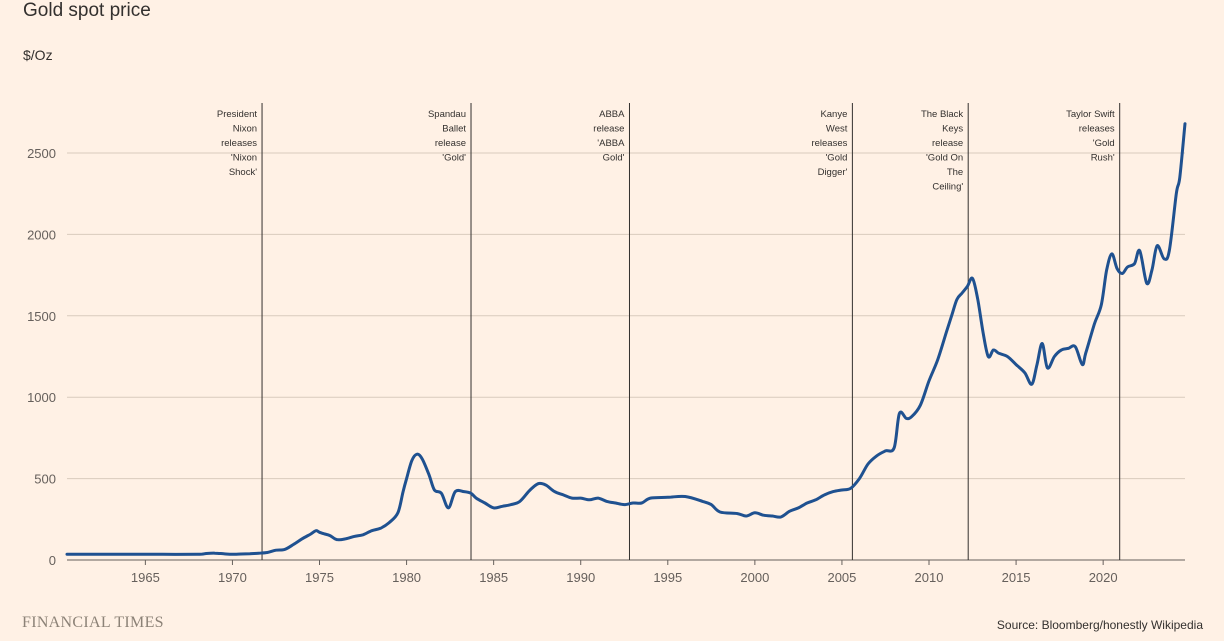 This screenshot has height=641, width=1224. What do you see at coordinates (38, 55) in the screenshot?
I see `y-axis-unit-label: $/Oz` at bounding box center [38, 55].